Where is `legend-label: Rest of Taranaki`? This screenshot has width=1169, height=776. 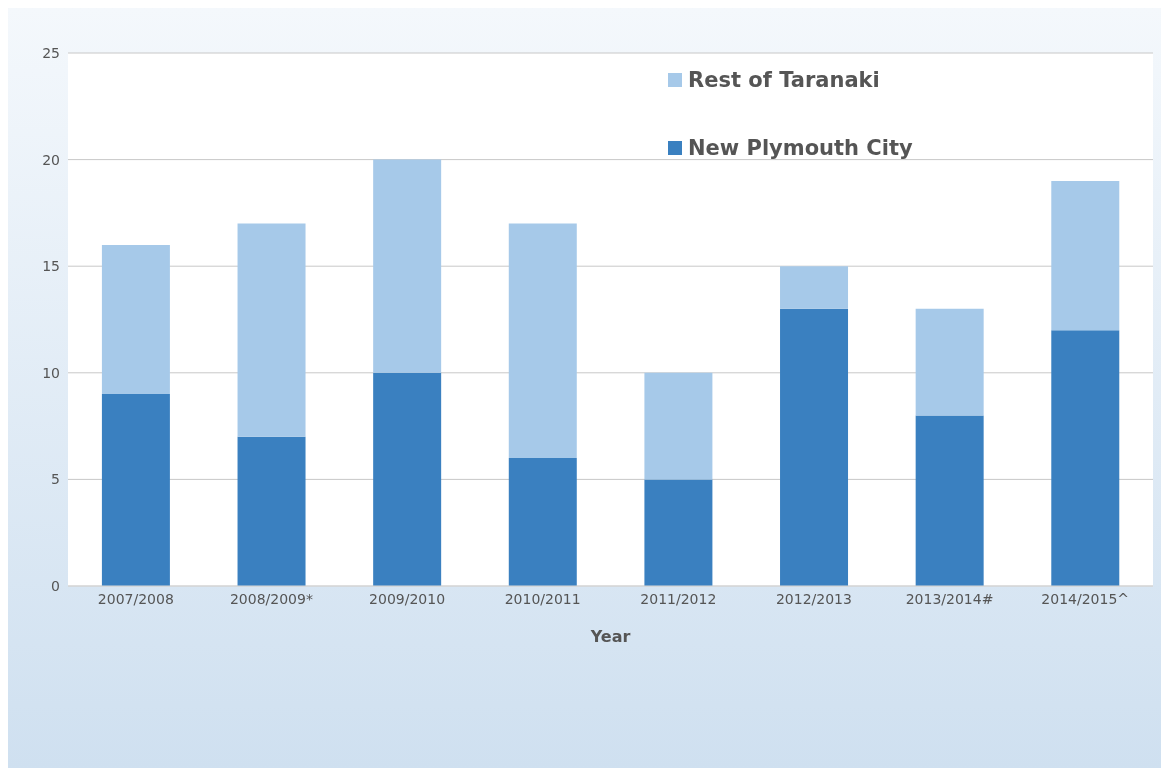
legend-label: Rest of Taranaki is located at coordinates (784, 80).